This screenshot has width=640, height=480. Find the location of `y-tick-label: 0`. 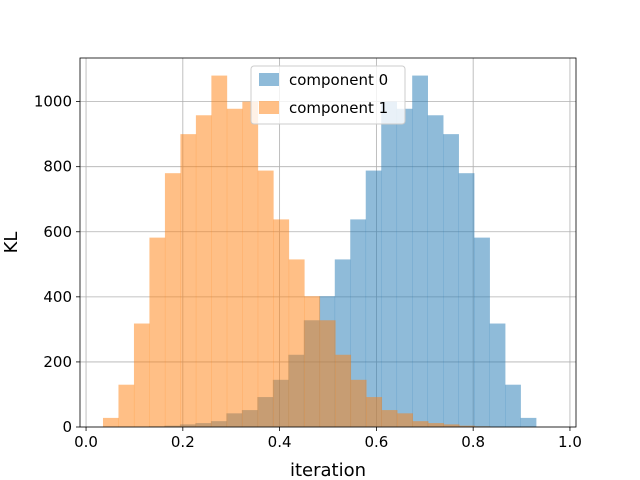

y-tick-label: 0 is located at coordinates (67, 427).